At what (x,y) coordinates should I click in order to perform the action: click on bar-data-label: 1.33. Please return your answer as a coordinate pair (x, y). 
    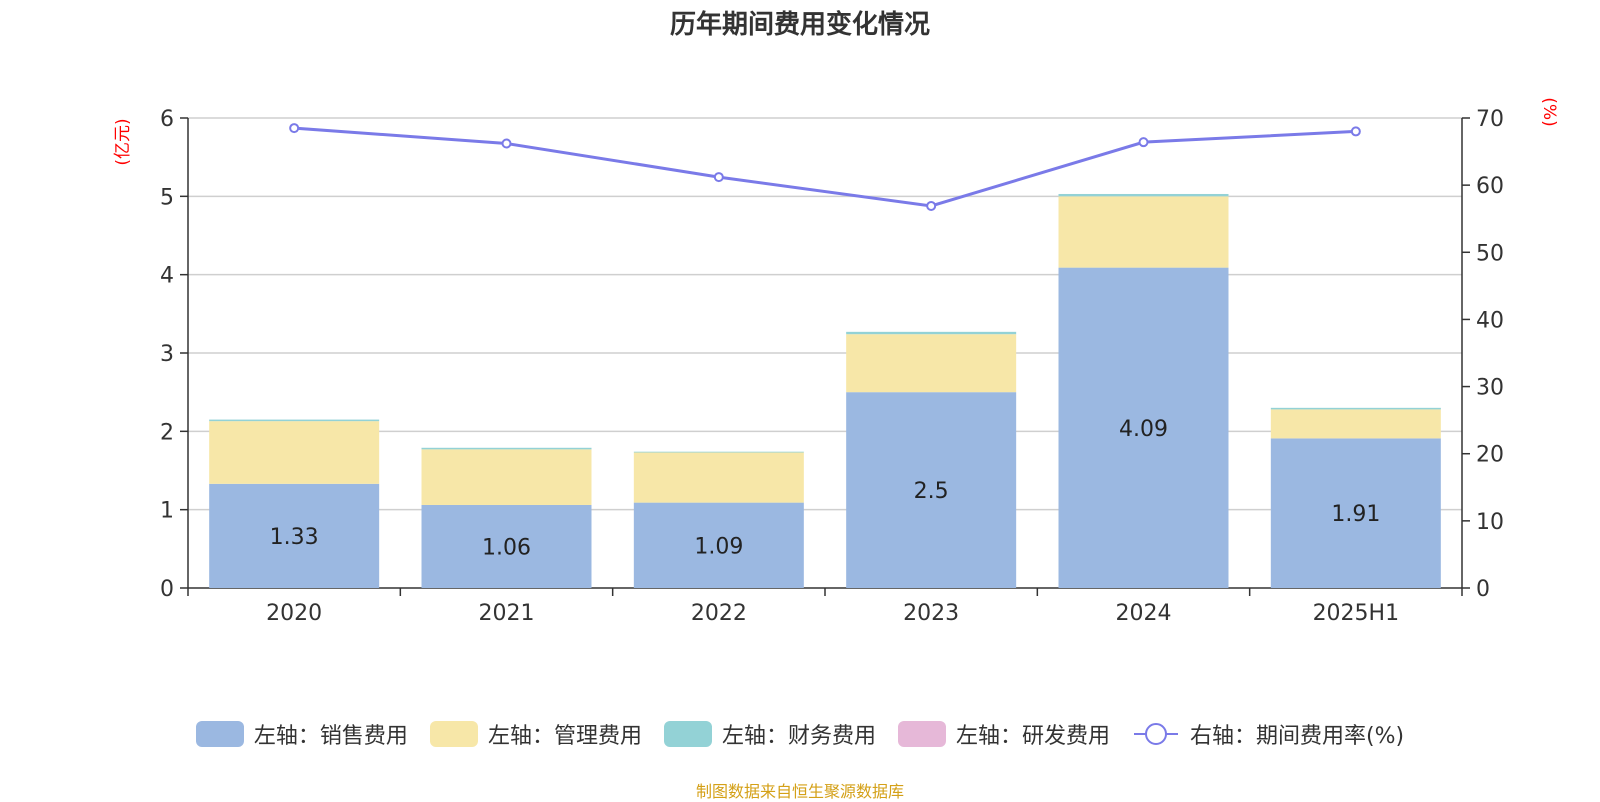
    Looking at the image, I should click on (294, 537).